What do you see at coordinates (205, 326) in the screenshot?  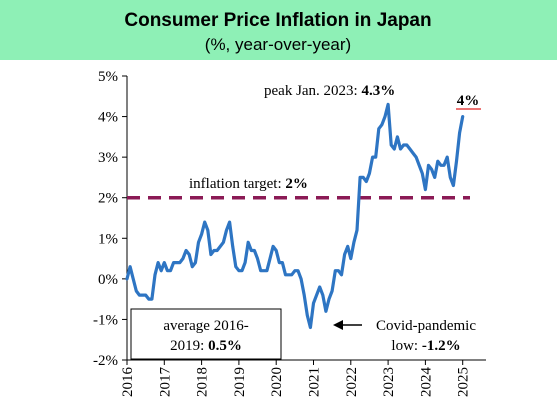 I see `average-line1: average 2016-` at bounding box center [205, 326].